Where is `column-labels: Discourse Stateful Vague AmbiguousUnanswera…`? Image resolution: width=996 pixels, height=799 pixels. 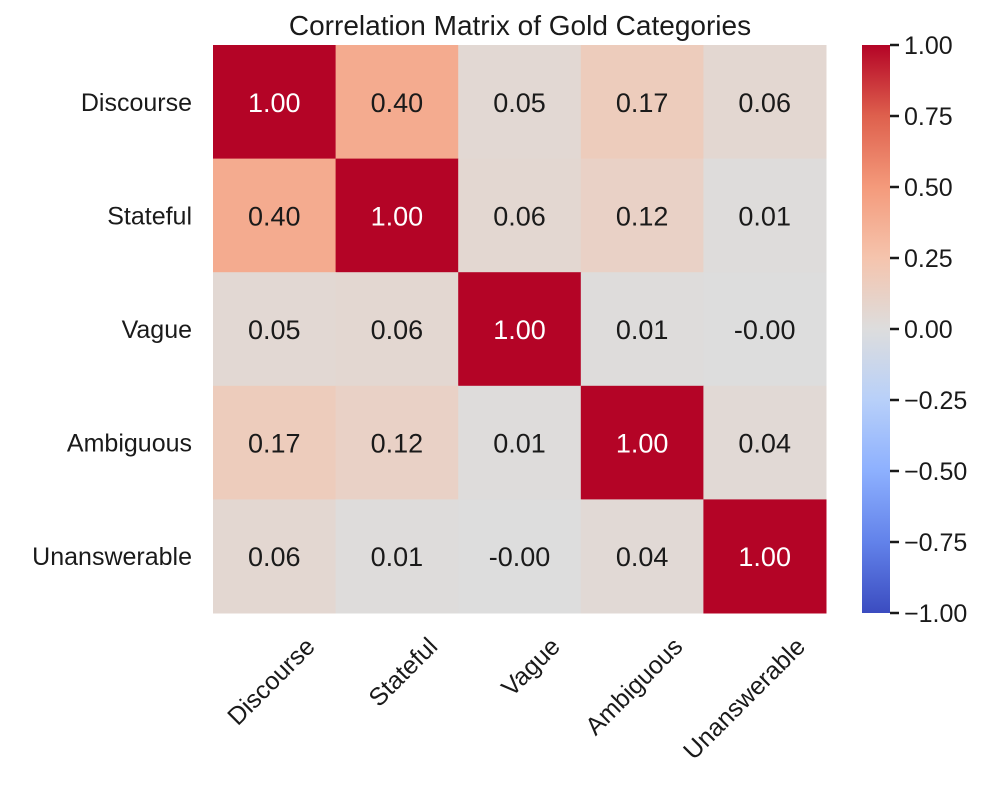 column-labels: Discourse Stateful Vague AmbiguousUnanswera… is located at coordinates (516, 698).